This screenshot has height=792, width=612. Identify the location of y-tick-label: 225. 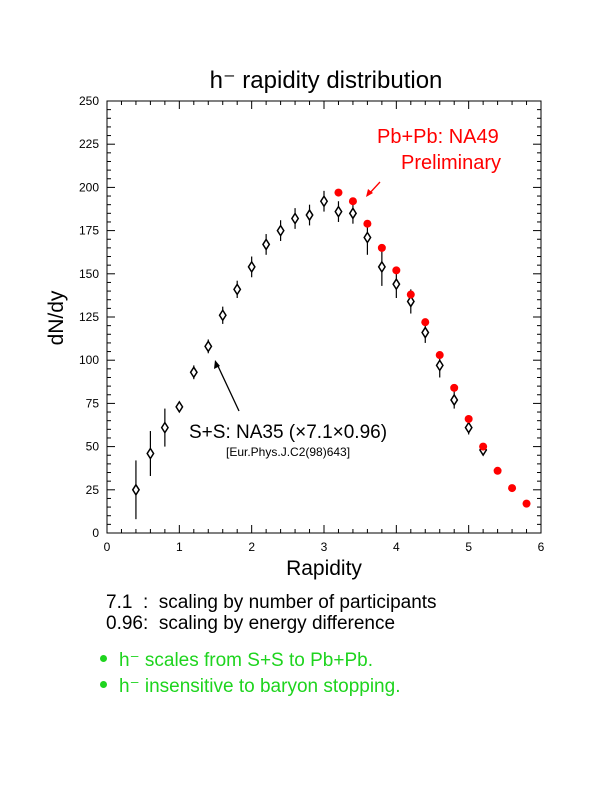
(89, 144).